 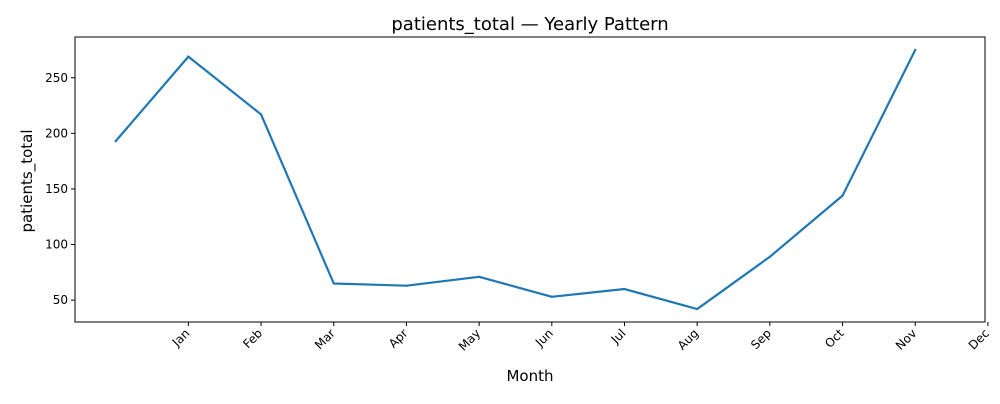 I want to click on y-axis-ticks: 50 100 150 200 250, so click(x=60, y=189).